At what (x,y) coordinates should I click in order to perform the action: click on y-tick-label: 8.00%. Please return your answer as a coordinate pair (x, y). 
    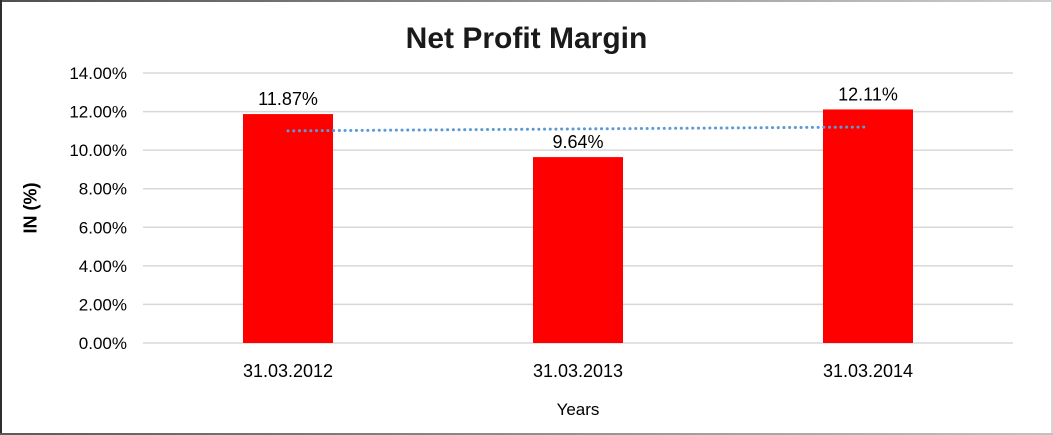
    Looking at the image, I should click on (103, 189).